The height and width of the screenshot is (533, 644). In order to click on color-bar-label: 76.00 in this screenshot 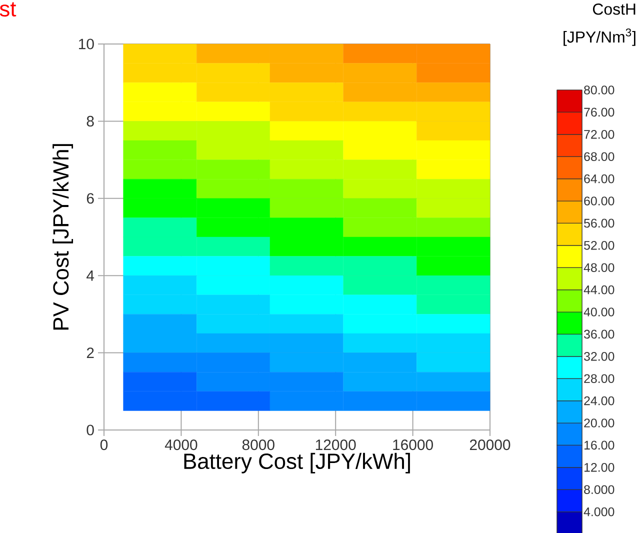, I will do `click(599, 112)`.